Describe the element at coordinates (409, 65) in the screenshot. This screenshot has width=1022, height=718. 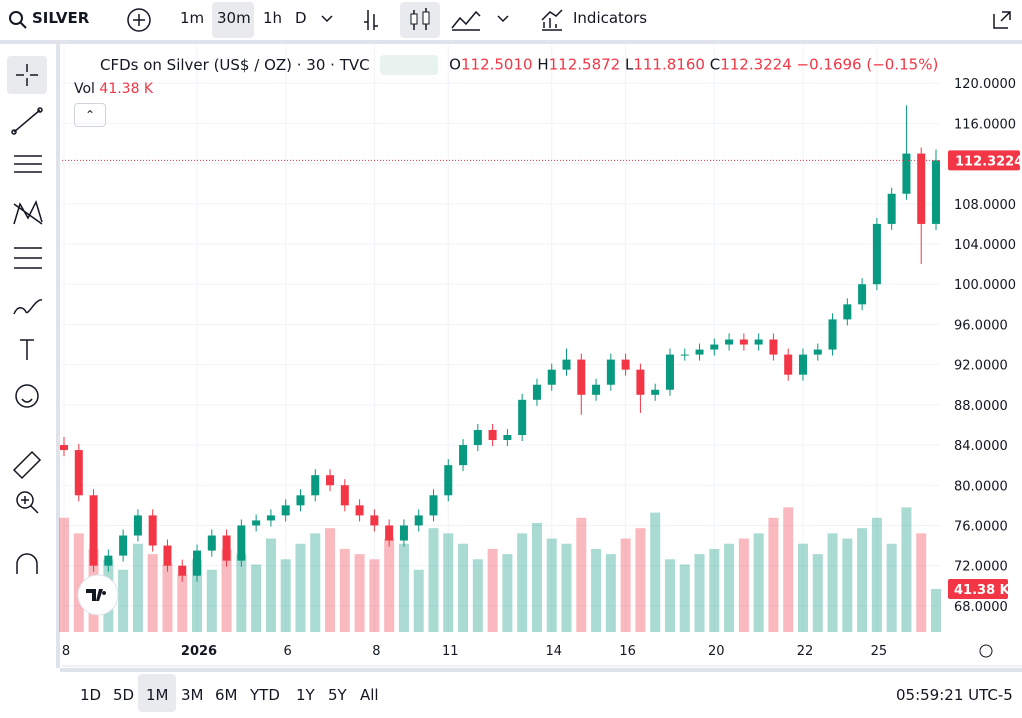
I see `market-status` at that location.